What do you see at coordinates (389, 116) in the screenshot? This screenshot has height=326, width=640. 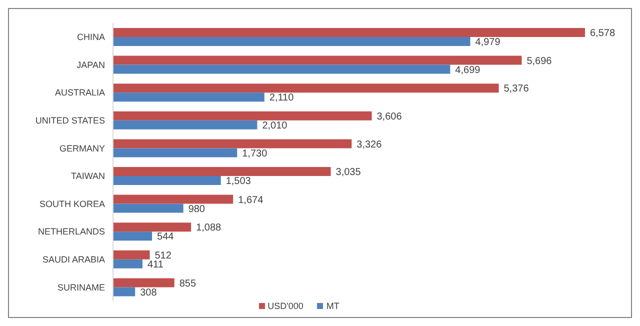 I see `data-label: 3,606` at bounding box center [389, 116].